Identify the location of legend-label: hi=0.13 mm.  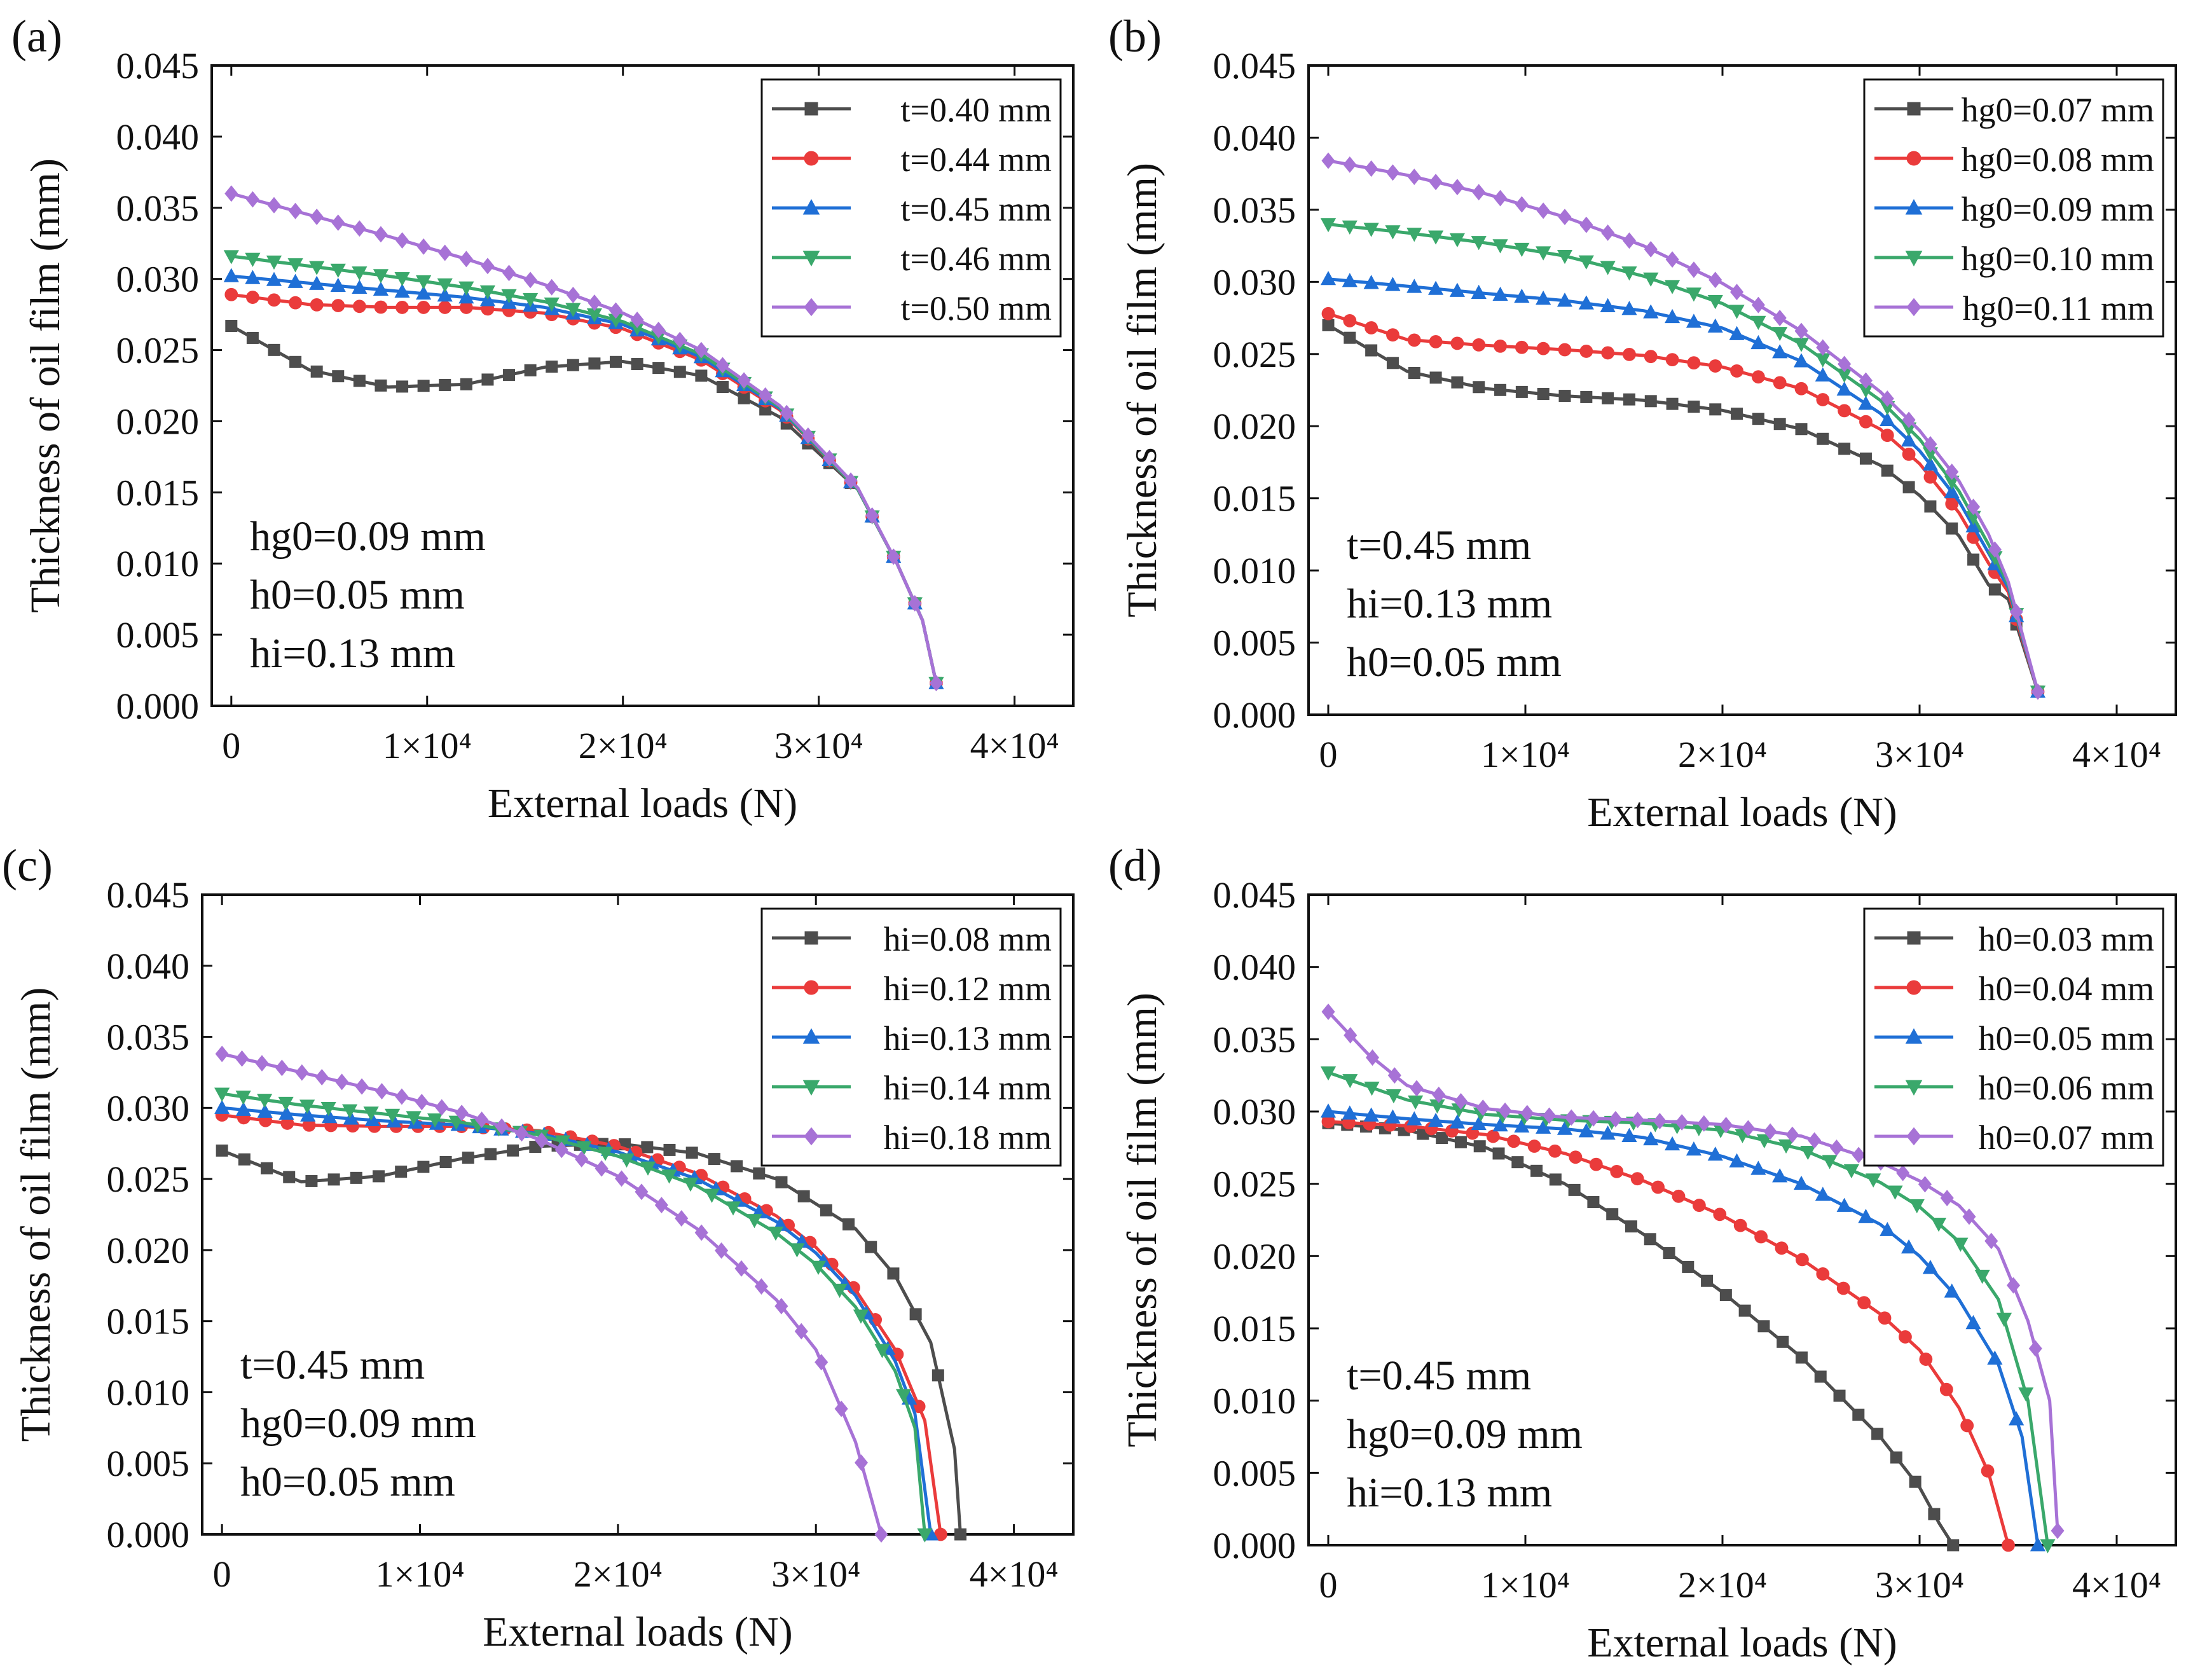
(968, 1038).